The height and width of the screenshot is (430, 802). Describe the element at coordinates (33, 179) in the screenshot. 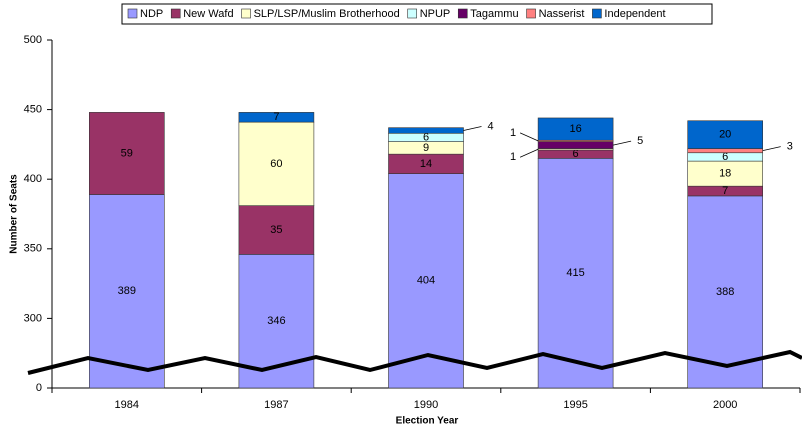

I see `y-tick-label: 400` at that location.